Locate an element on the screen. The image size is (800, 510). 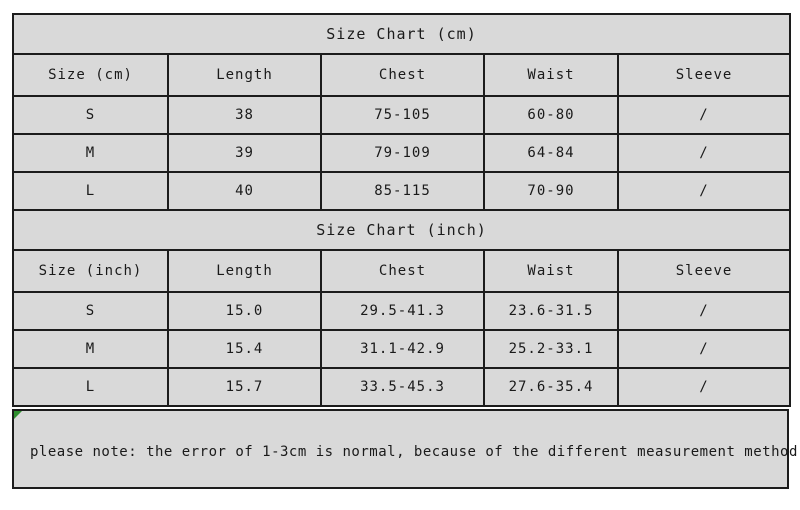
cell-corner-marker-icon is located at coordinates (18, 415).